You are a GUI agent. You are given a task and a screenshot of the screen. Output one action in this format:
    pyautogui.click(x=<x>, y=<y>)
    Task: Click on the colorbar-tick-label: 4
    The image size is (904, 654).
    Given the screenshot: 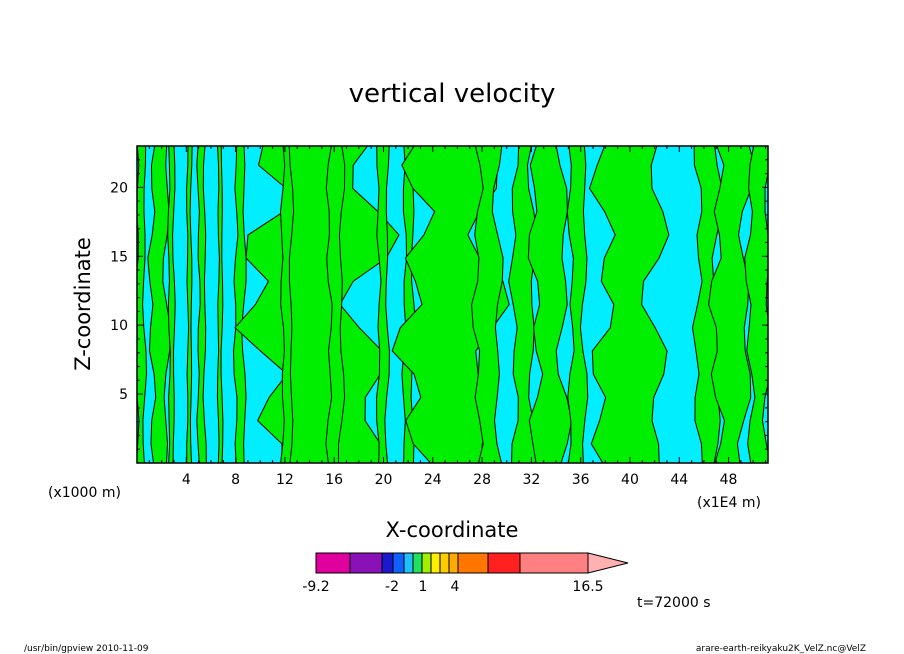 What is the action you would take?
    pyautogui.click(x=455, y=587)
    